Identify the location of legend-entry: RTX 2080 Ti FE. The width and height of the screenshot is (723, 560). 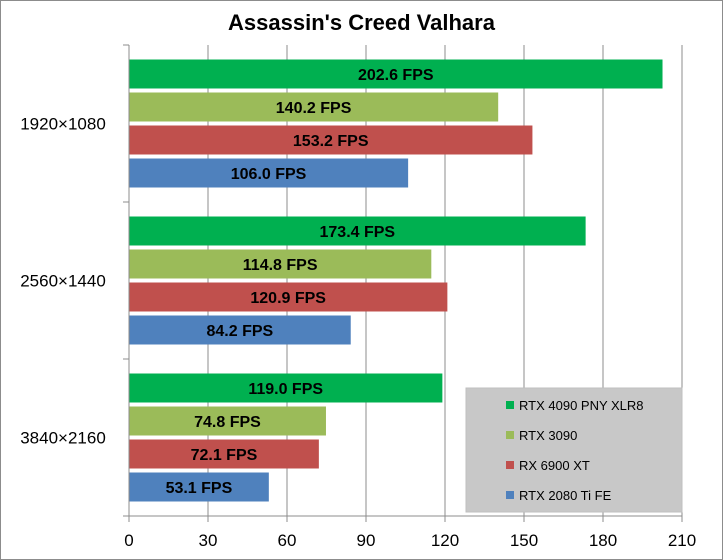
(565, 495).